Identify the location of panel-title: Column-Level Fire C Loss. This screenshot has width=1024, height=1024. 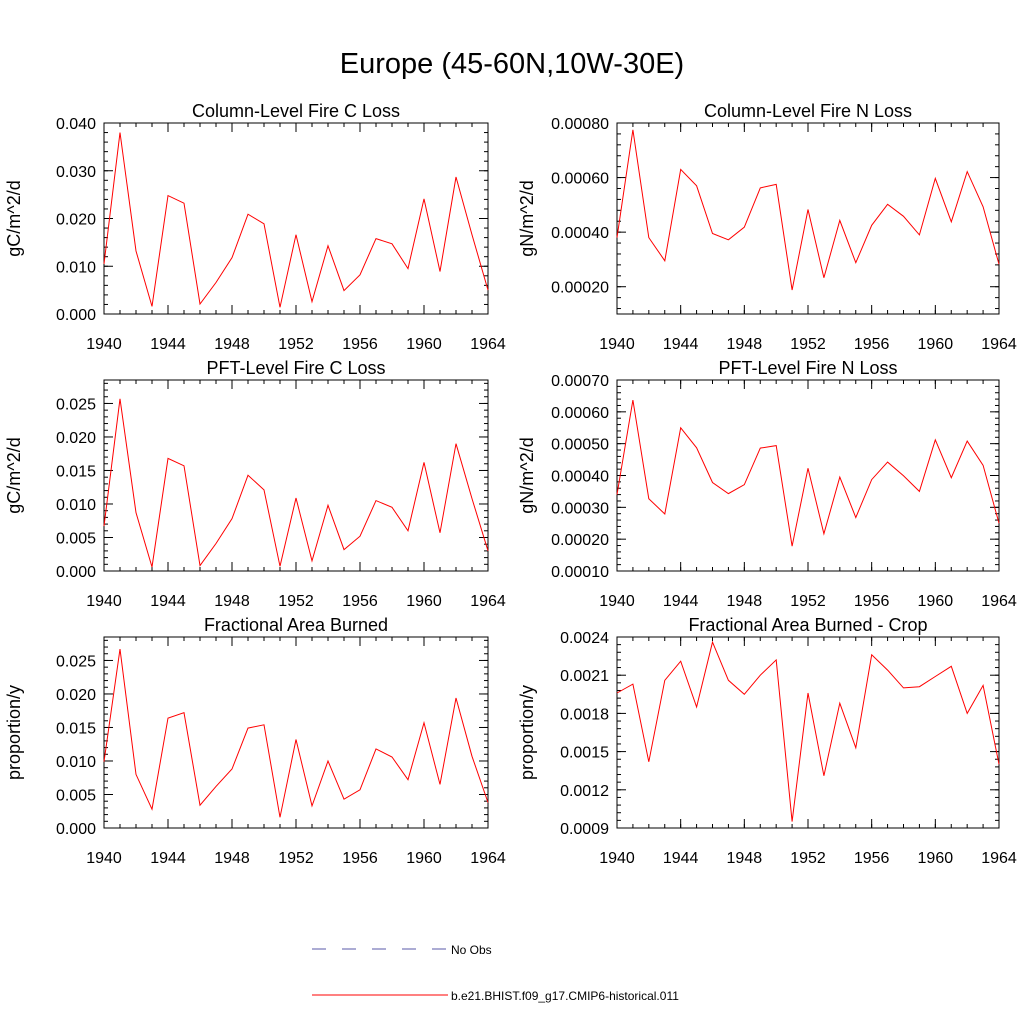
(296, 111).